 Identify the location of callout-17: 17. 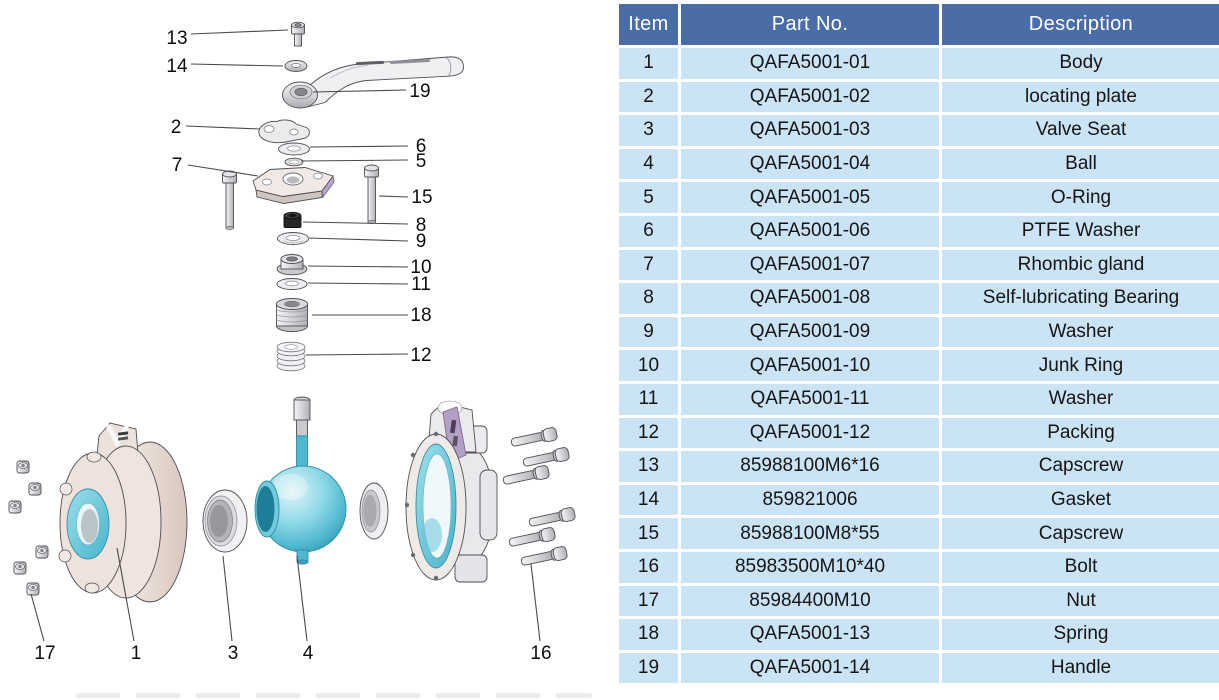
(44, 653).